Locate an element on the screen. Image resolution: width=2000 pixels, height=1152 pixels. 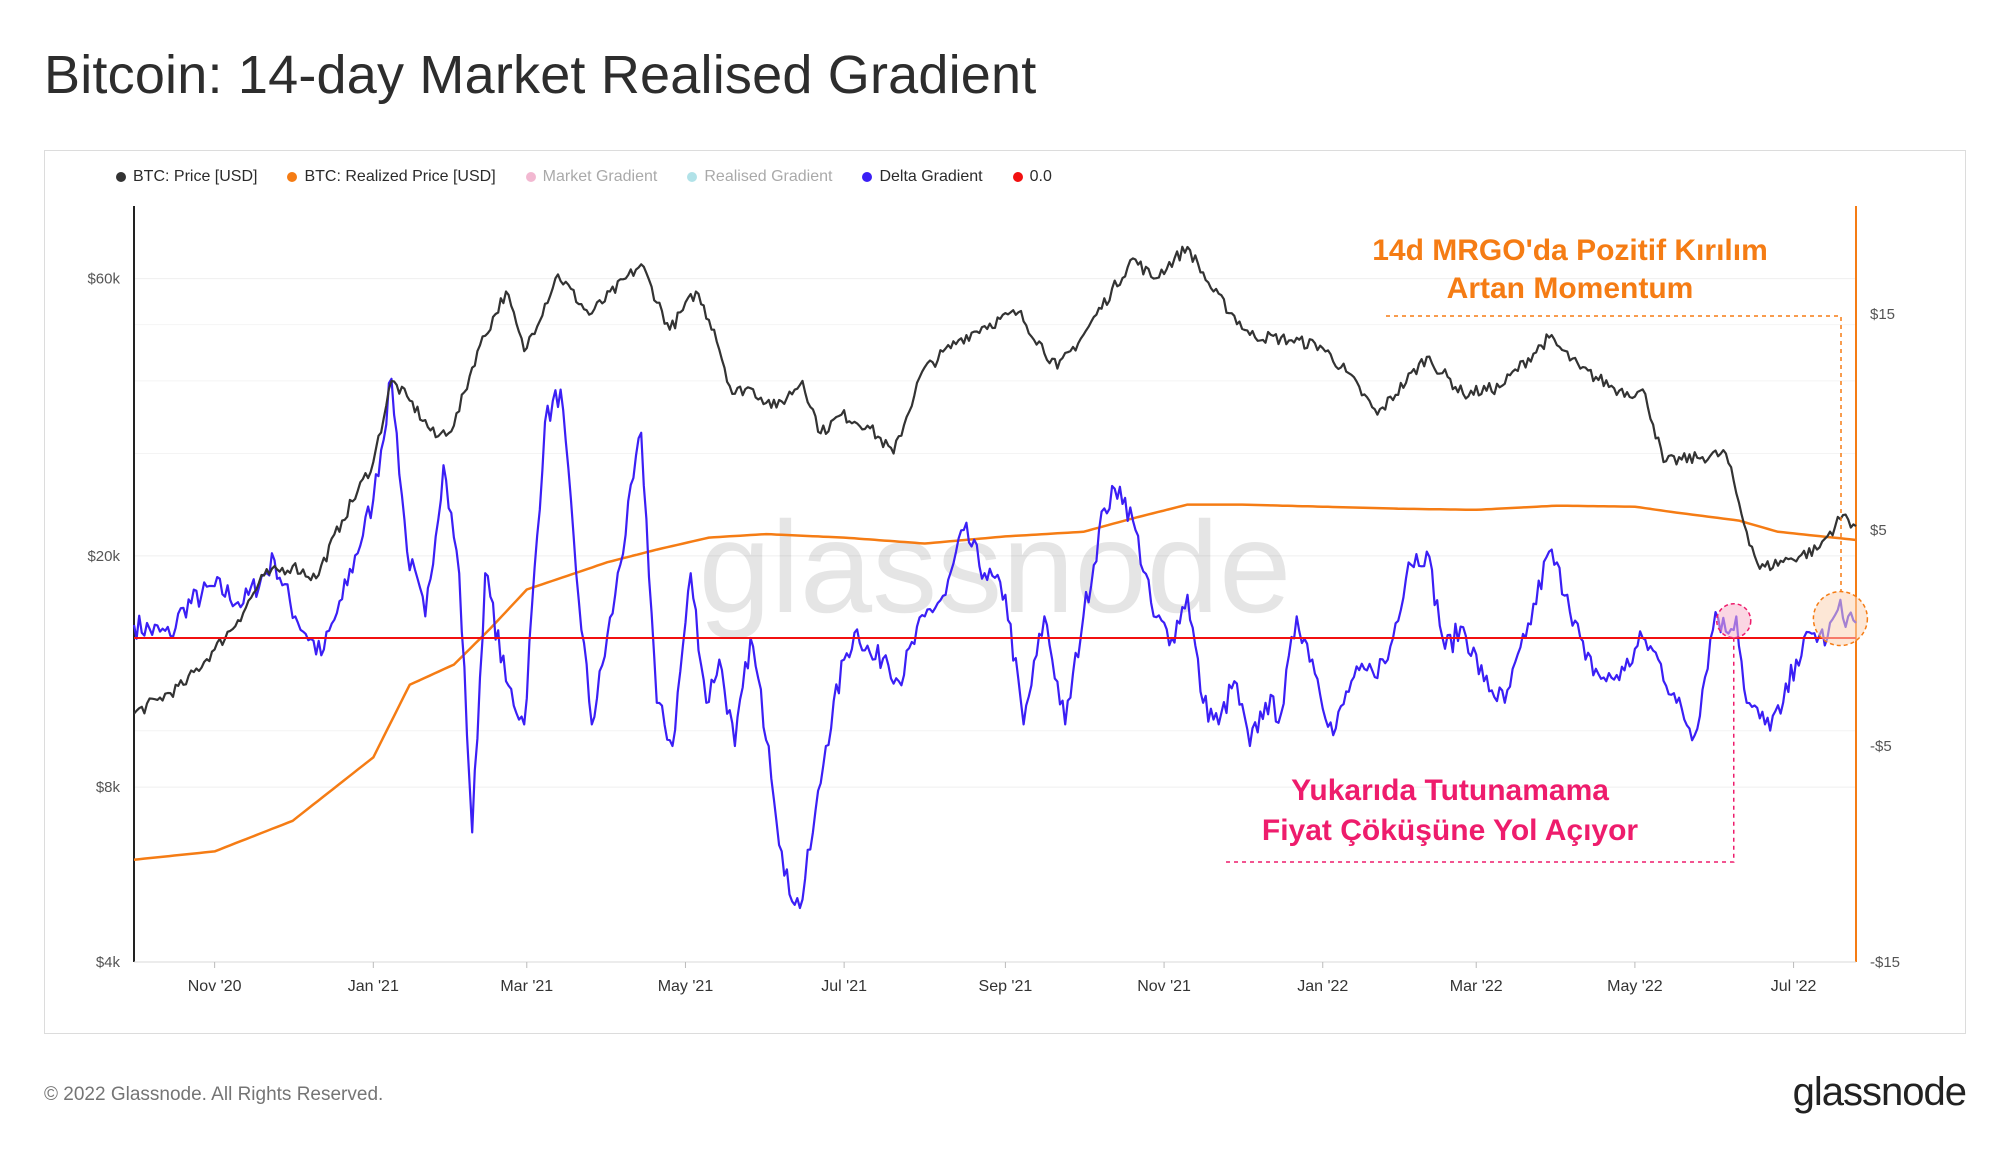
legend-item-realised-gradient: Realised Gradient is located at coordinates (759, 177).